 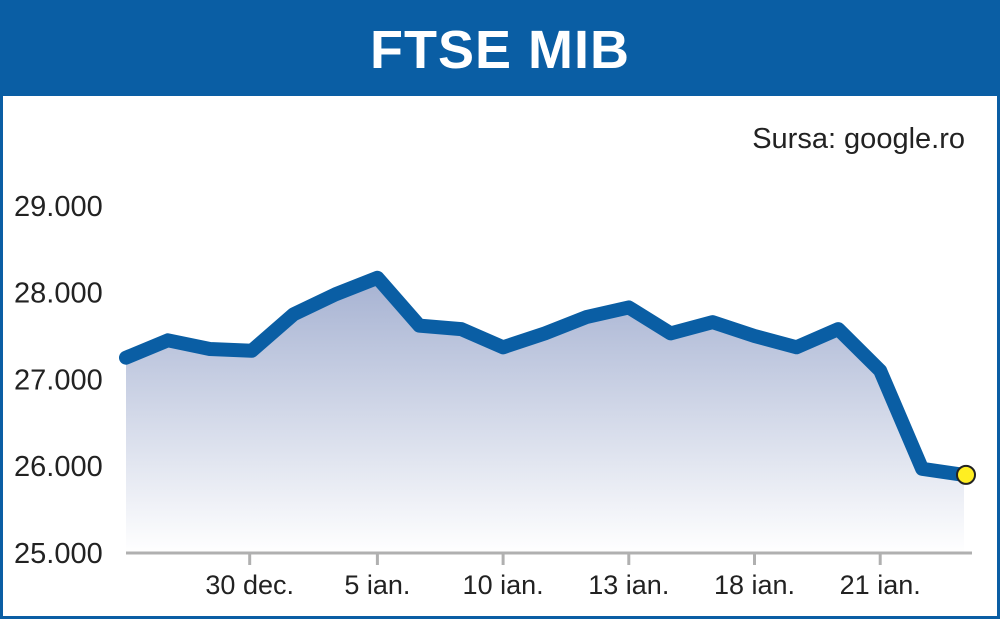 I want to click on chart-title: FTSE MIB, so click(x=500, y=49).